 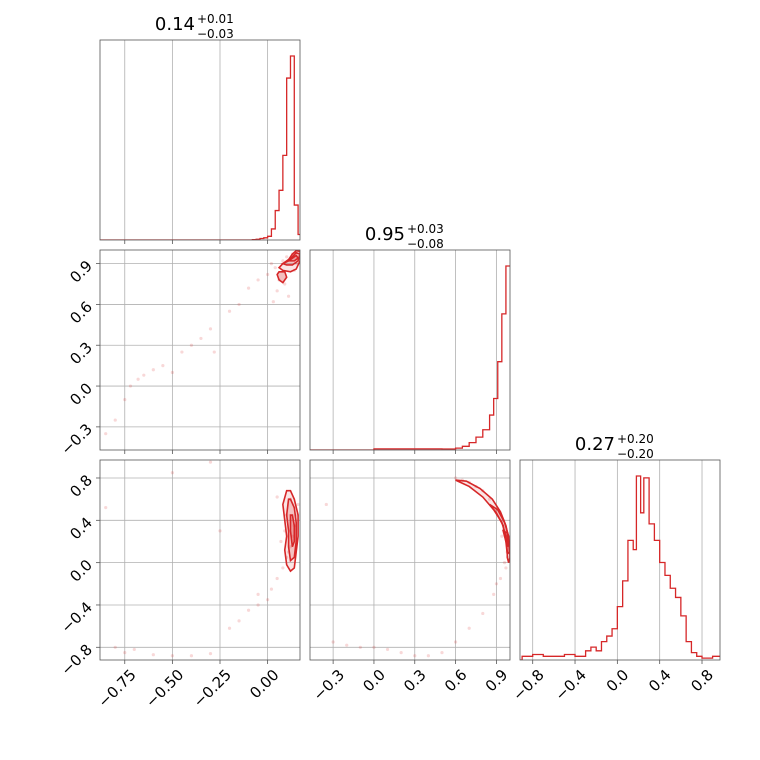 I want to click on panel-title: 0.27 +0.20−0.20, so click(x=614, y=446).